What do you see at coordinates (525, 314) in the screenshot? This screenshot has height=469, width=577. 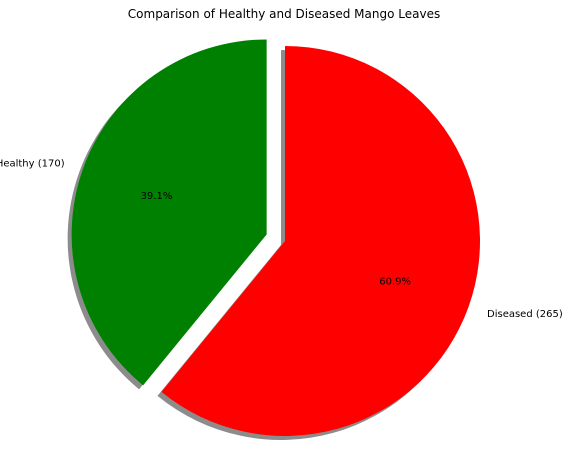 I see `slice-label-1: Diseased (265)` at bounding box center [525, 314].